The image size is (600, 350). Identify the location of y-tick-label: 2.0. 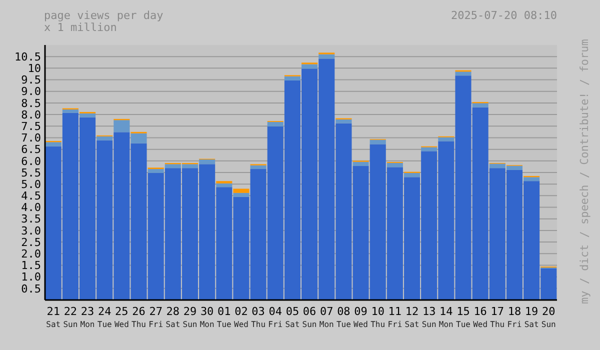
(31, 253).